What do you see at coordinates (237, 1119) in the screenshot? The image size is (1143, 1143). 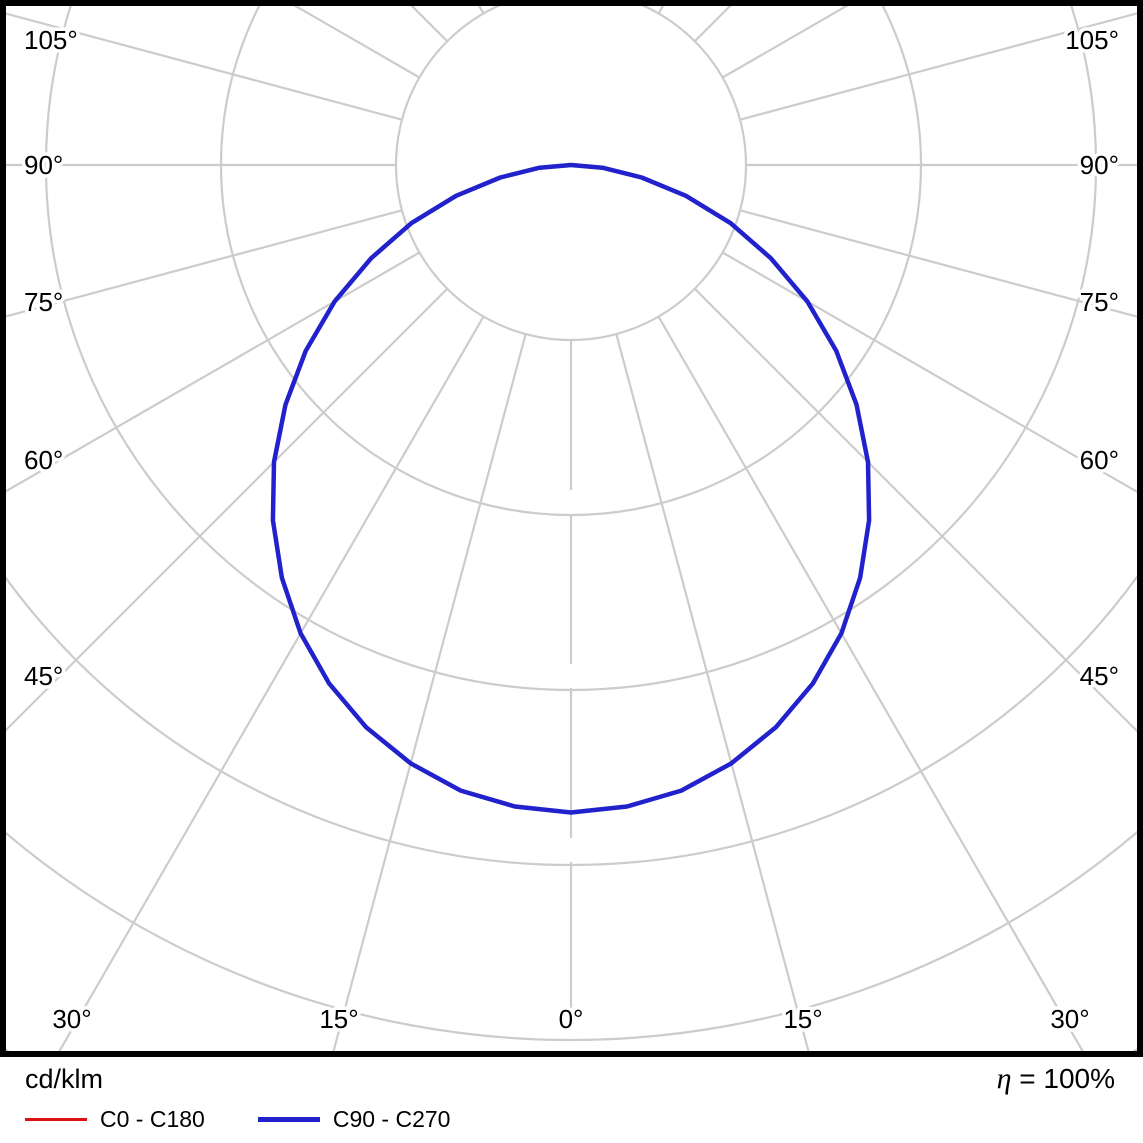 I see `legend: C0 - C180 C90 - C270` at bounding box center [237, 1119].